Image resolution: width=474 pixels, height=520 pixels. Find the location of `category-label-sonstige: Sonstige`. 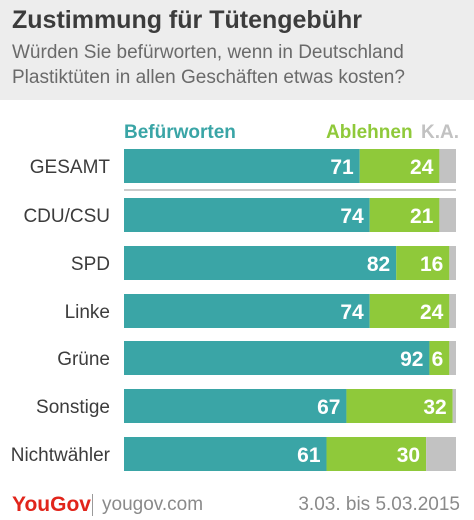

category-label-sonstige: Sonstige is located at coordinates (73, 407).